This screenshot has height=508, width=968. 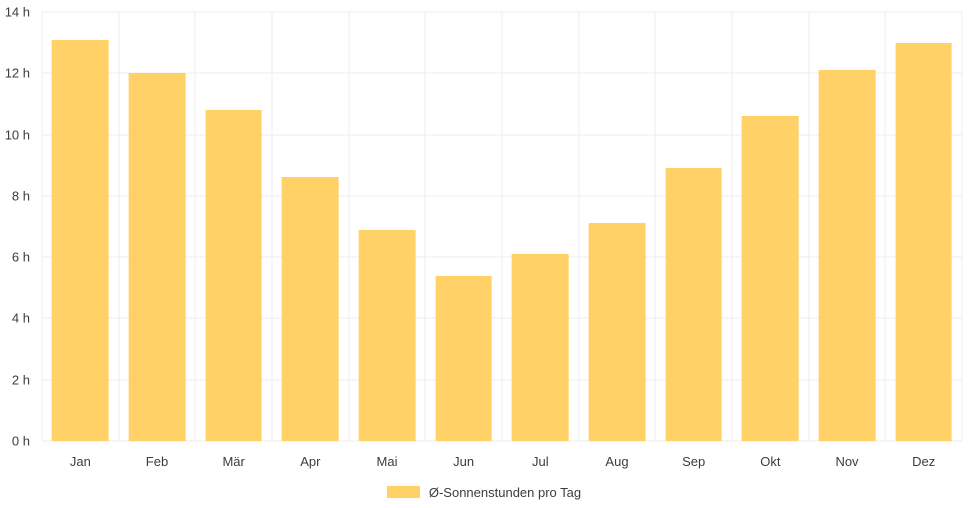 I want to click on y-tick-label: 2 h, so click(x=20, y=380).